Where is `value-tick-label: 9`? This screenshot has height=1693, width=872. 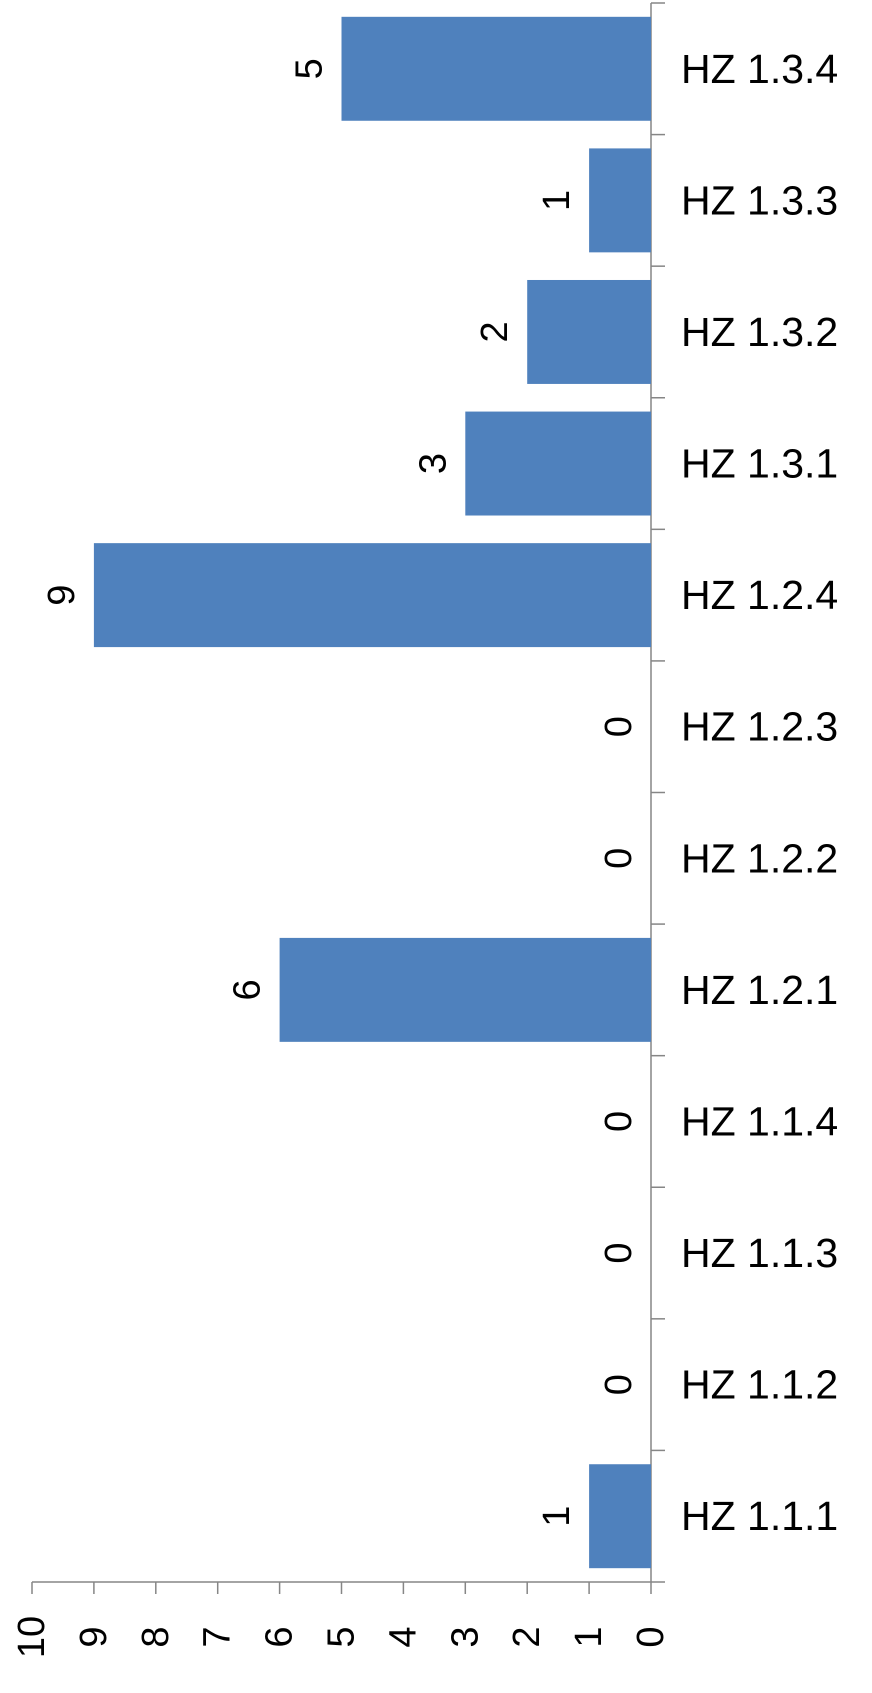 value-tick-label: 9 is located at coordinates (94, 1636).